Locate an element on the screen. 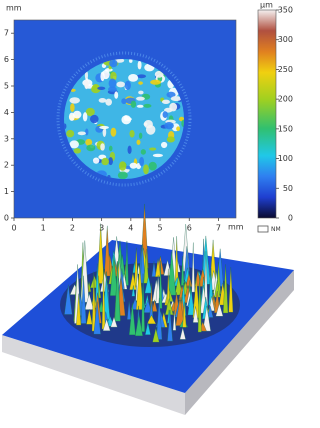 The width and height of the screenshot is (320, 428). nm-label: NM is located at coordinates (276, 229).